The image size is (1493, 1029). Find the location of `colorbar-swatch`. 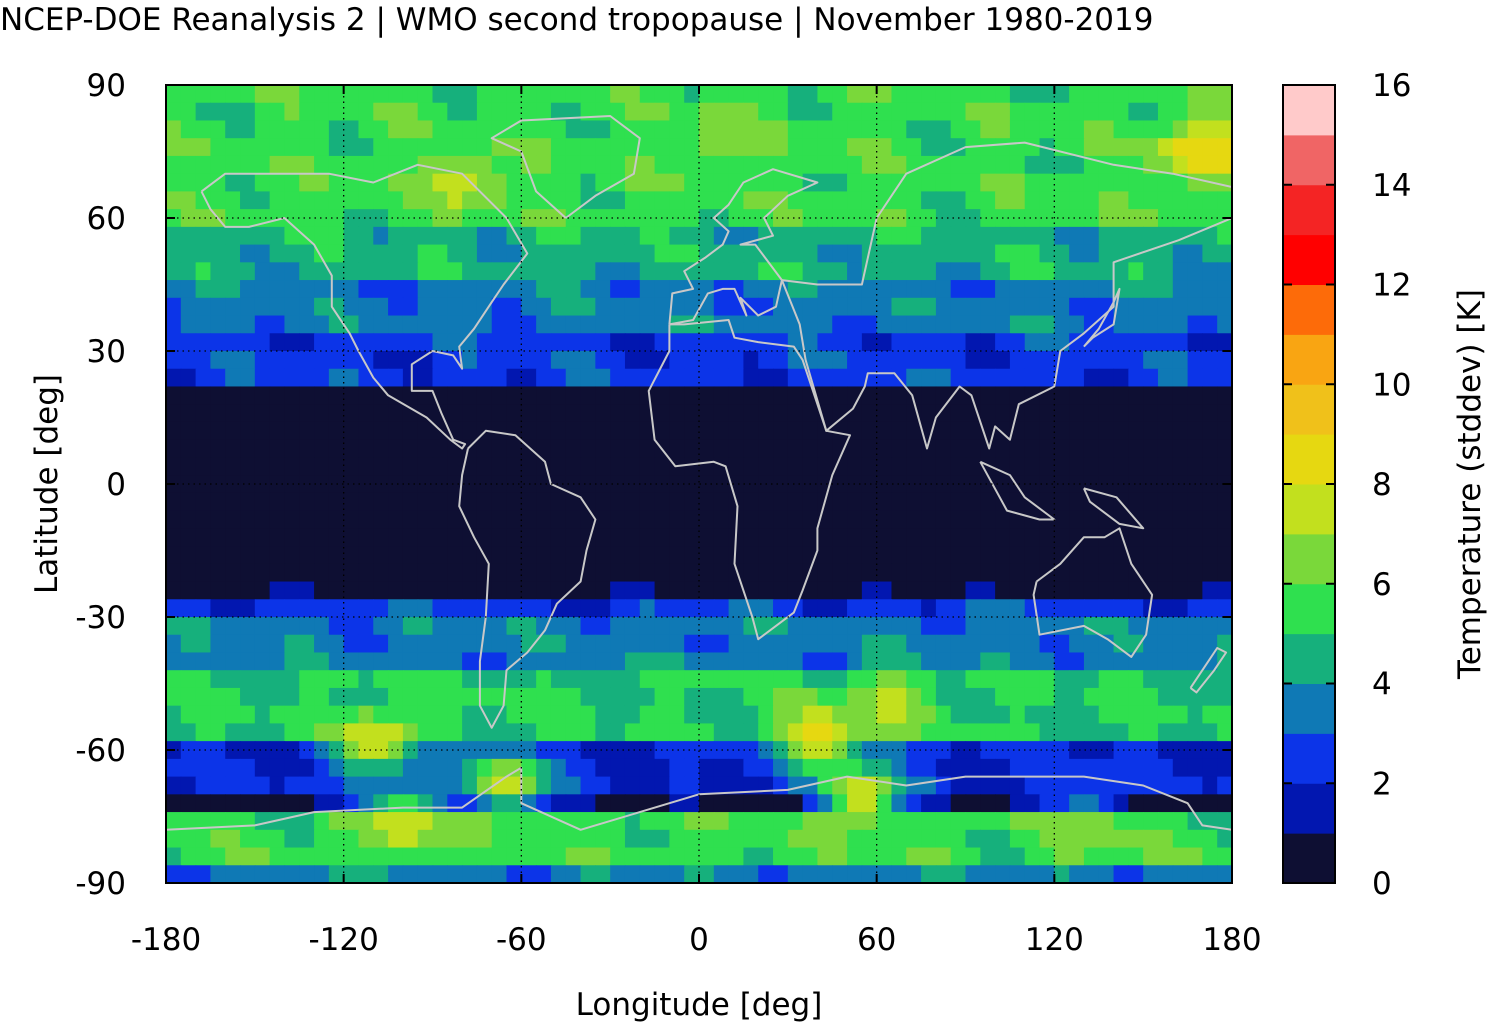

colorbar-swatch is located at coordinates (1309, 559).